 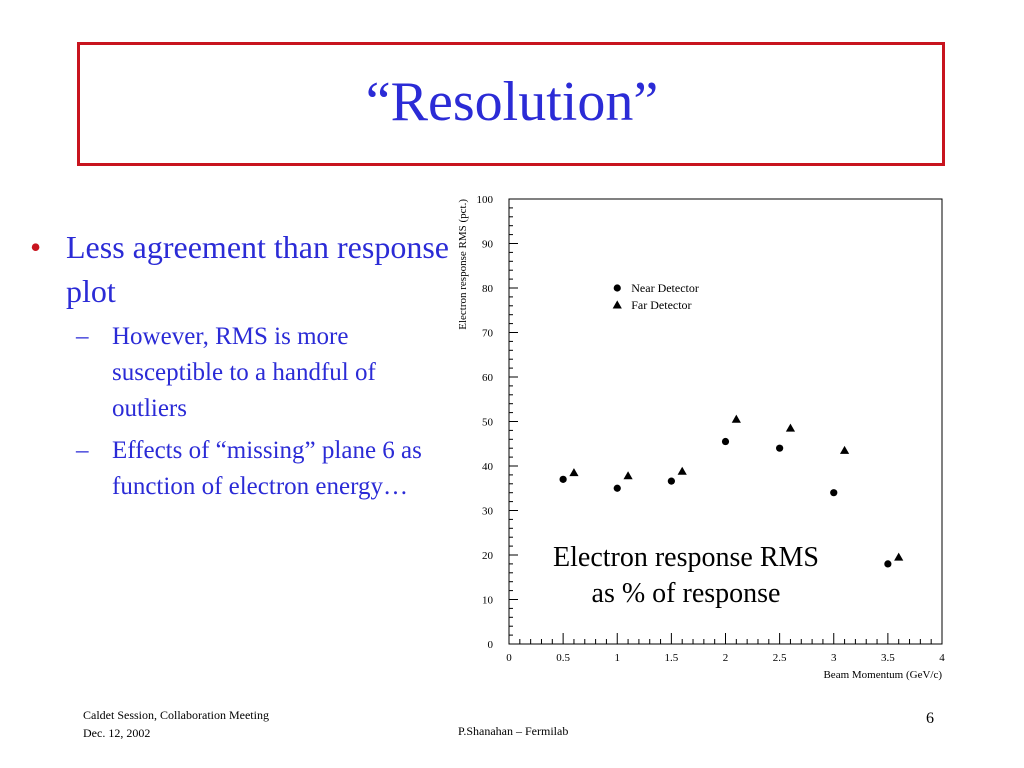 What do you see at coordinates (509, 658) in the screenshot?
I see `x-tick-label: 0` at bounding box center [509, 658].